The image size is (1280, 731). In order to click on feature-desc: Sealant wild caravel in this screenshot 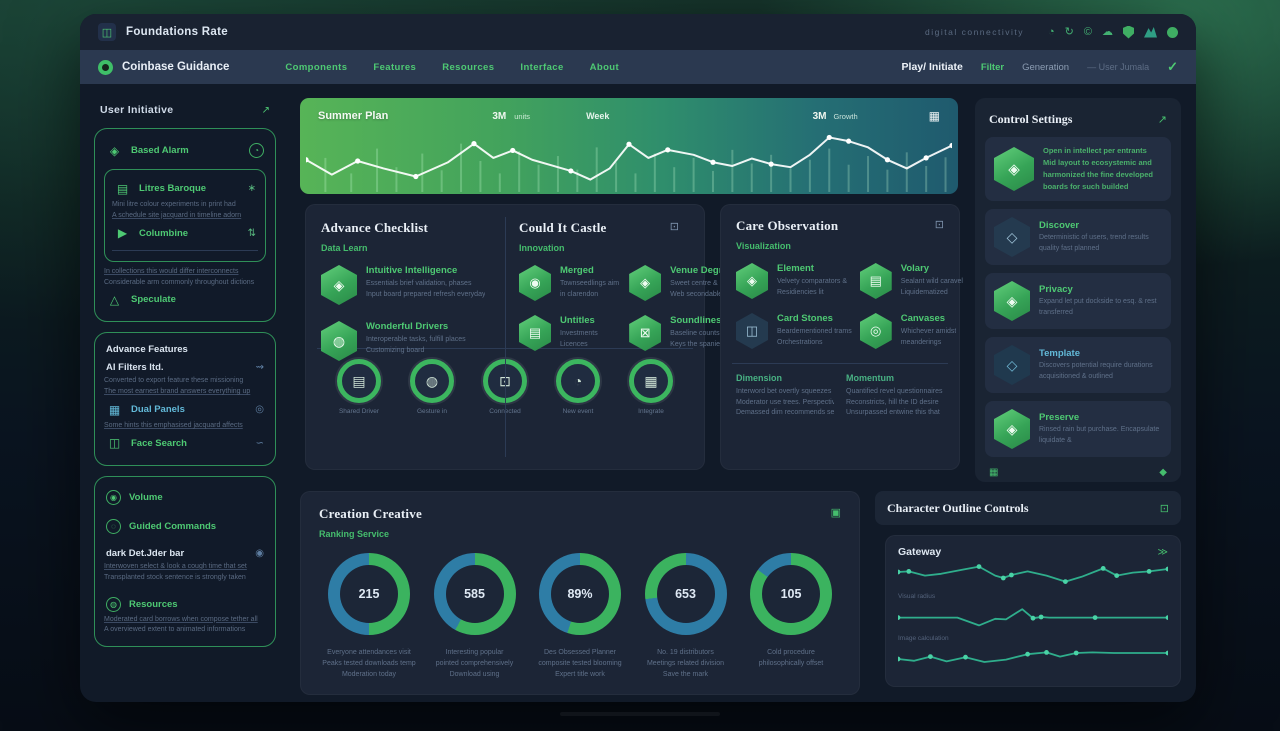, I will do `click(931, 281)`.